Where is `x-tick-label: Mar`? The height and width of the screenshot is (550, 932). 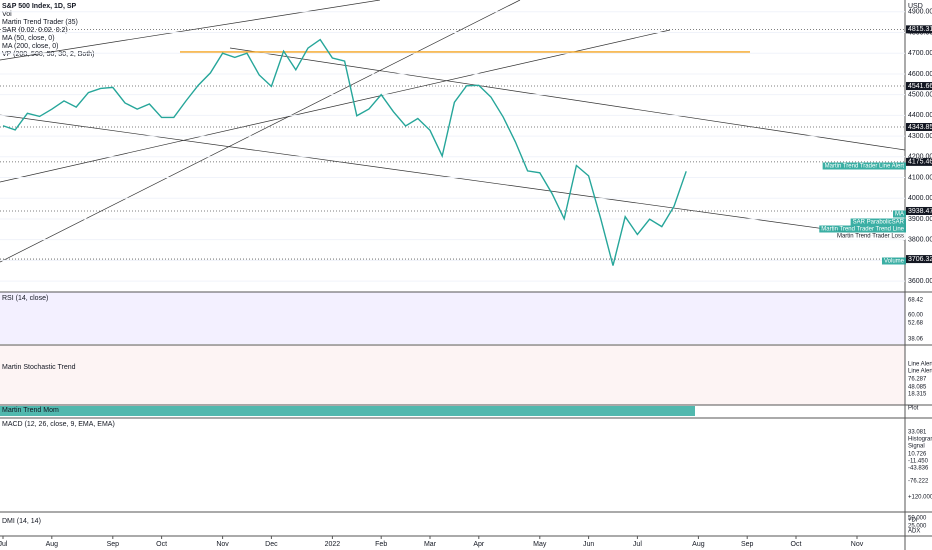
x-tick-label: Mar is located at coordinates (430, 544).